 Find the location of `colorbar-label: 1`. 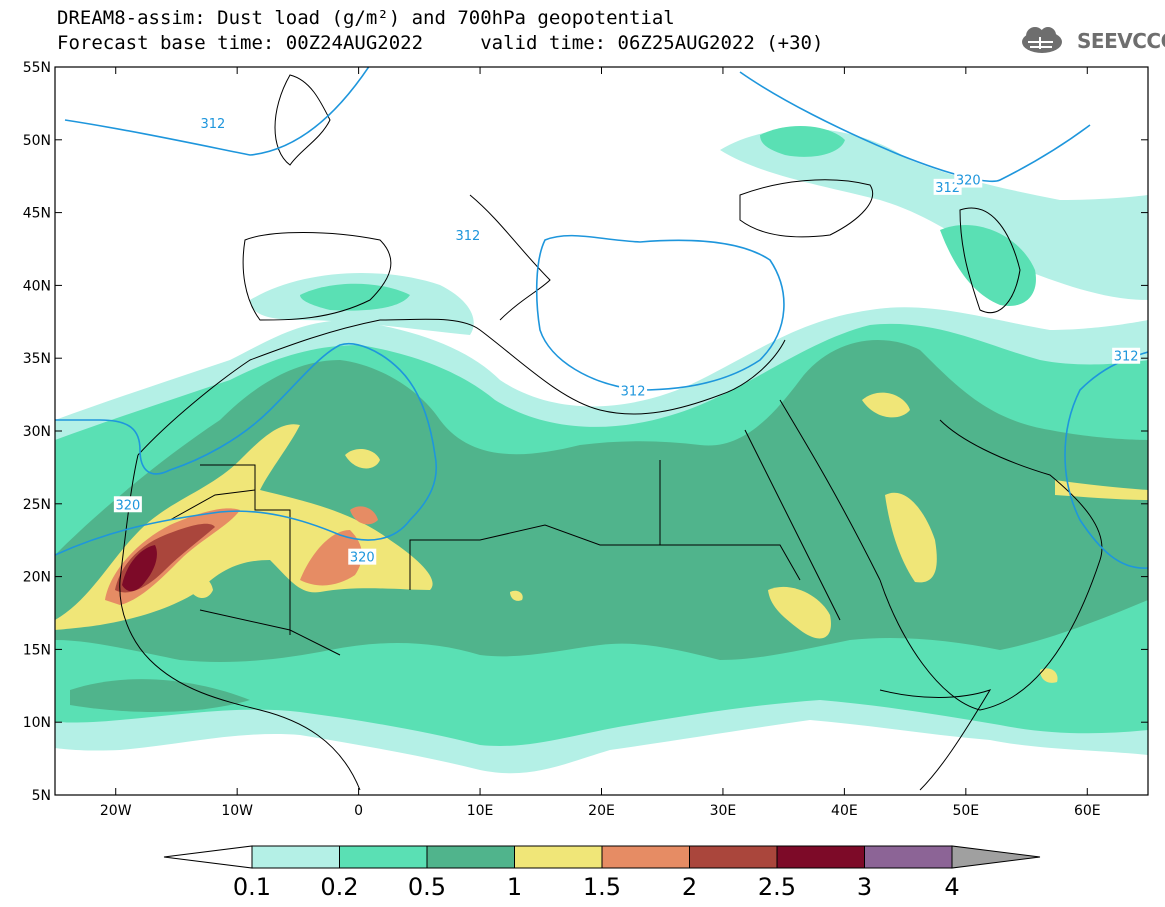

colorbar-label: 1 is located at coordinates (514, 887).